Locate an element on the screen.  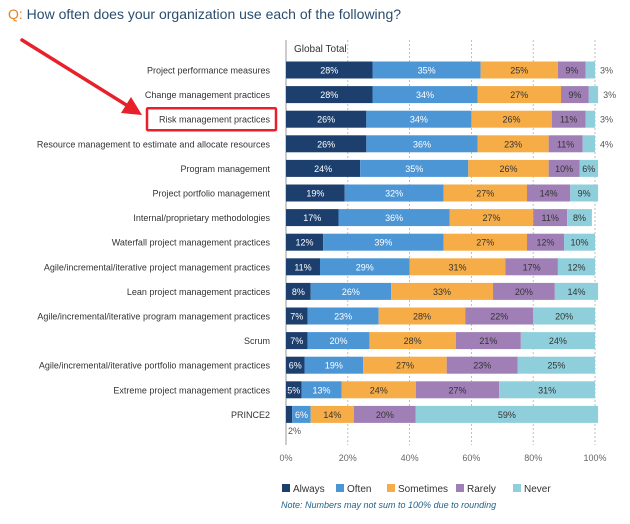
data-label: 36% is located at coordinates (394, 218).